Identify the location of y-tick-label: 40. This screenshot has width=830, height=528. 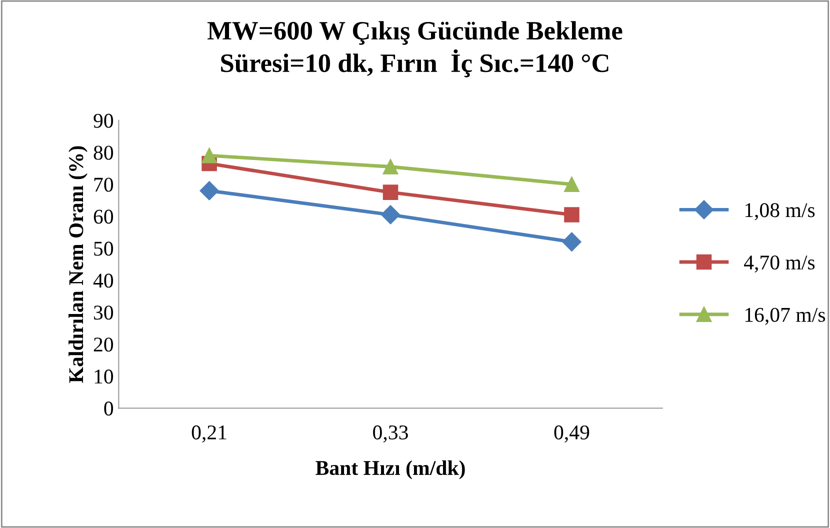
(103, 281).